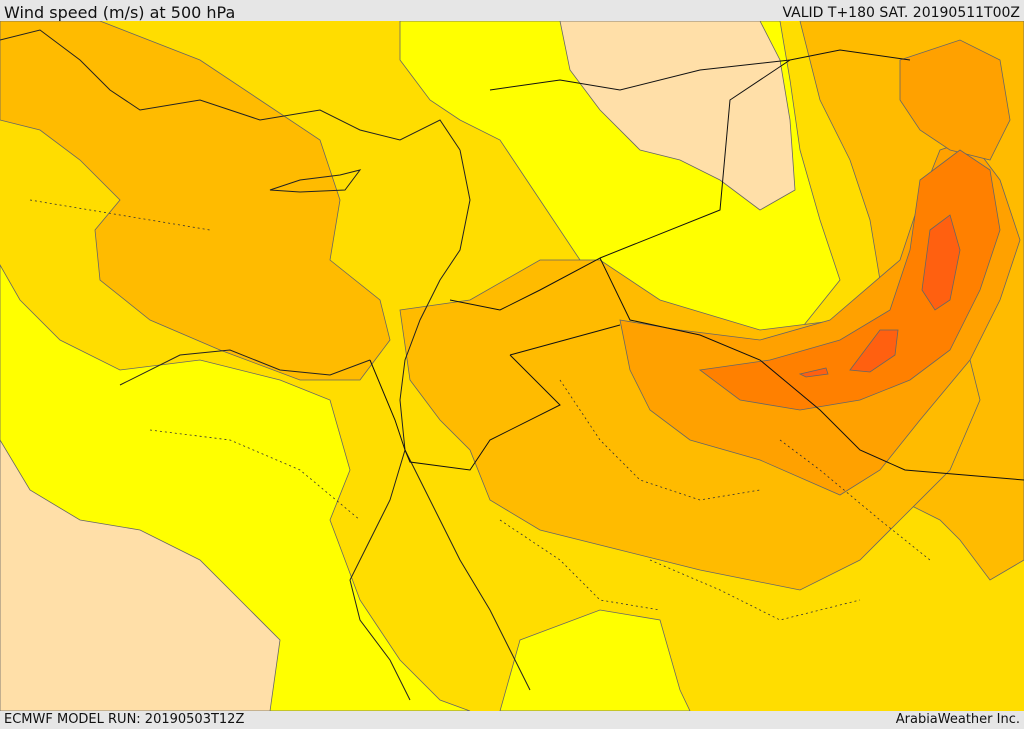 Image resolution: width=1024 pixels, height=729 pixels. Describe the element at coordinates (140, 575) in the screenshot. I see `pale-zone-southwest` at that location.